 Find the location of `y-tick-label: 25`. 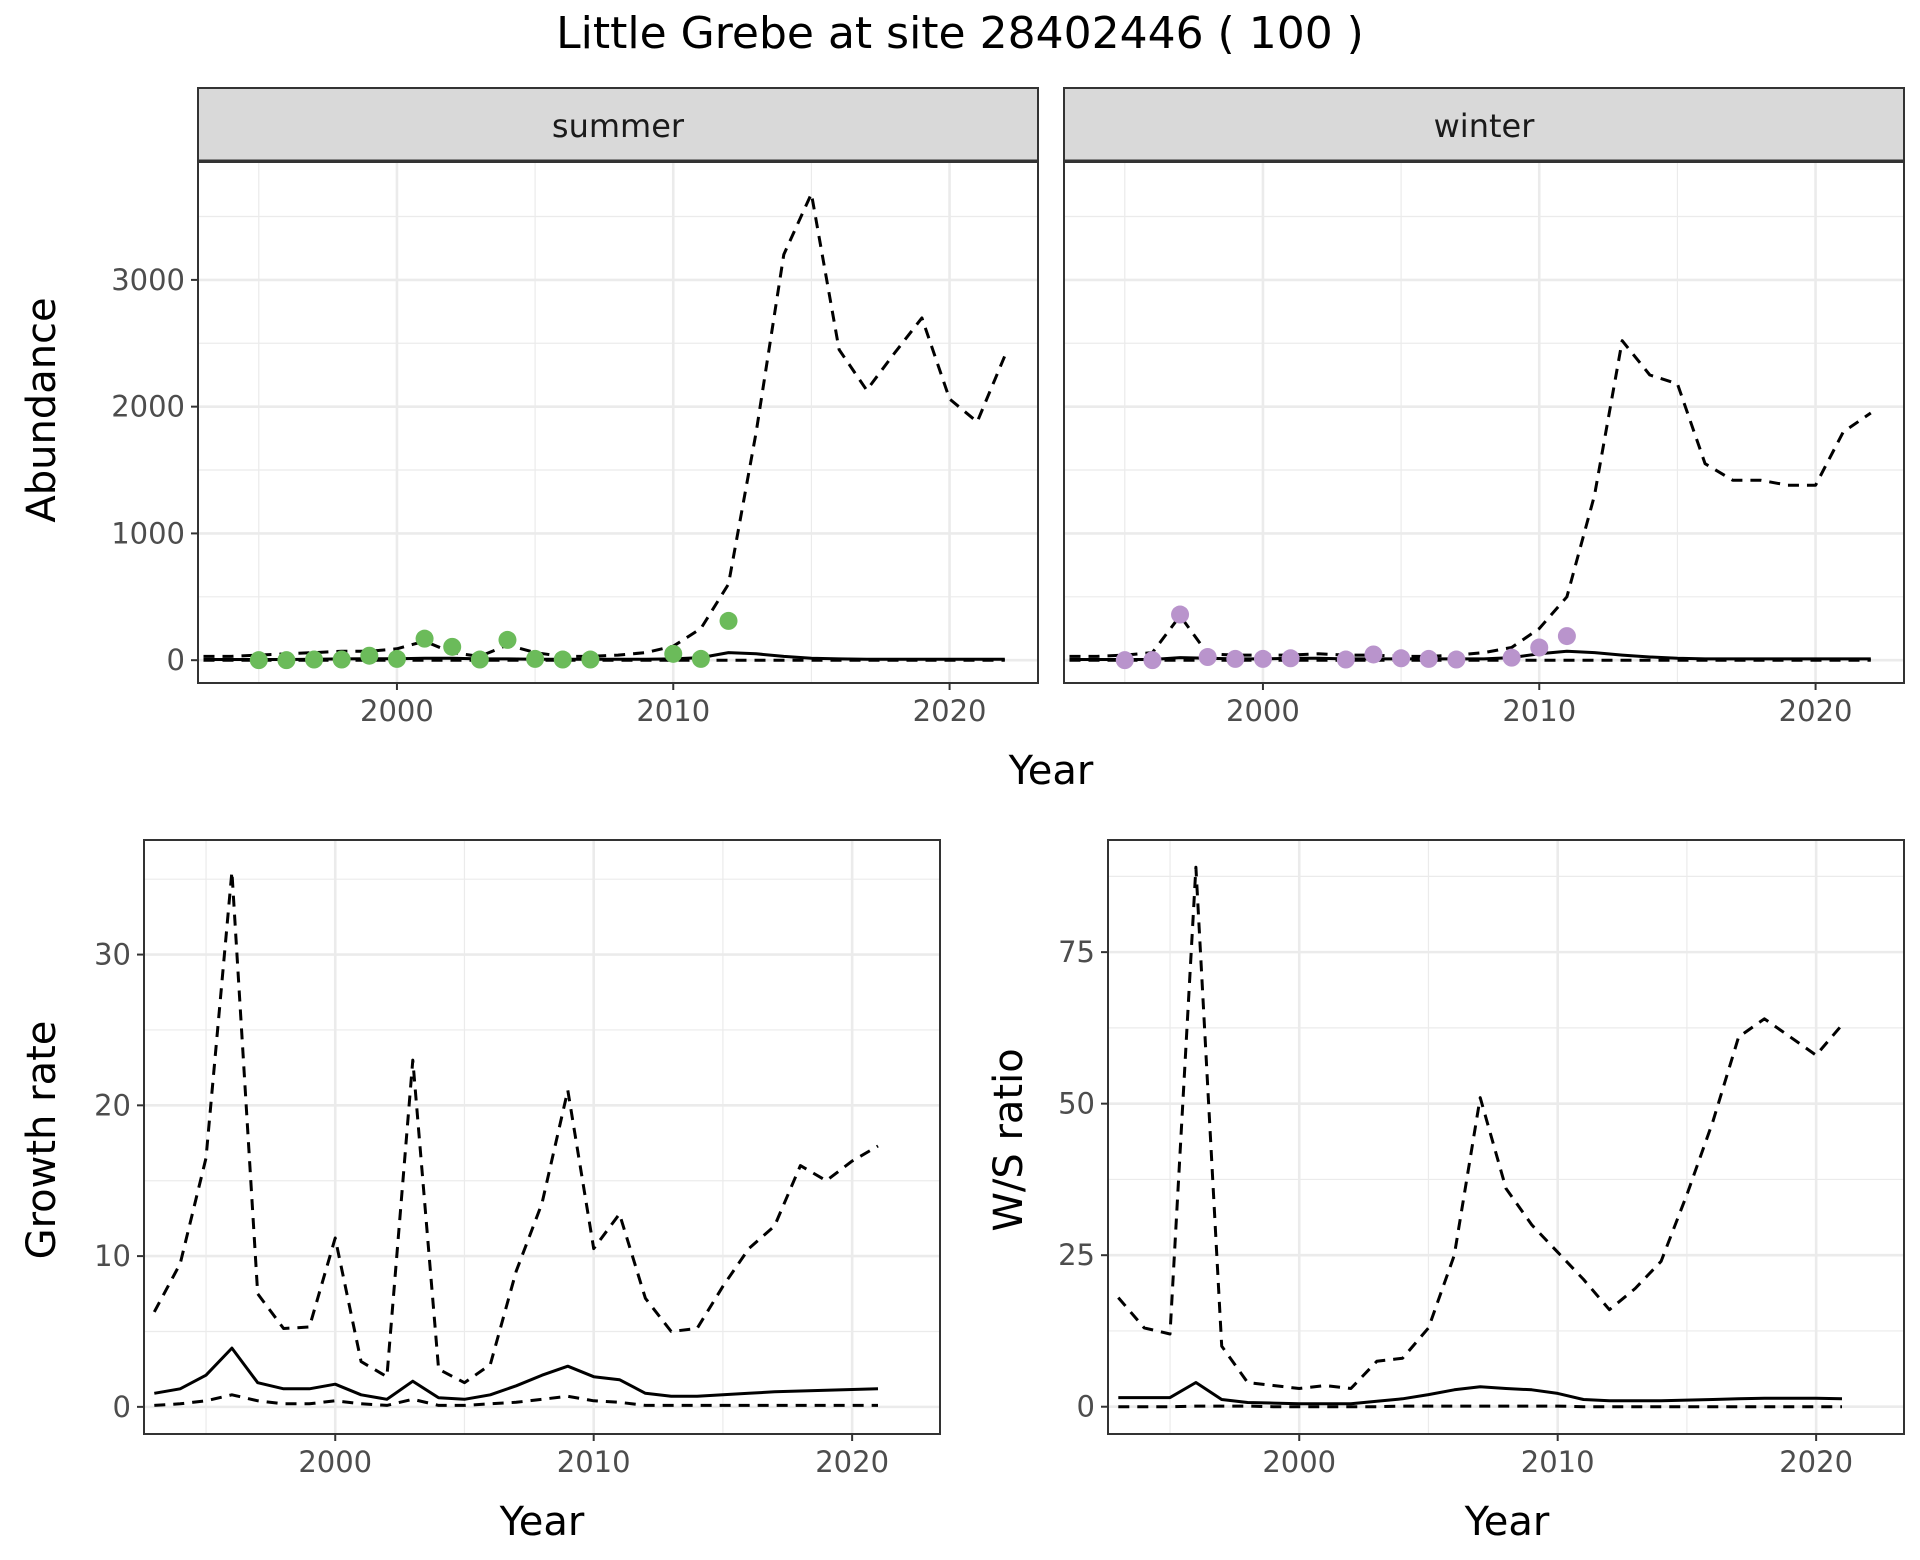

y-tick-label: 25 is located at coordinates (1076, 1255).